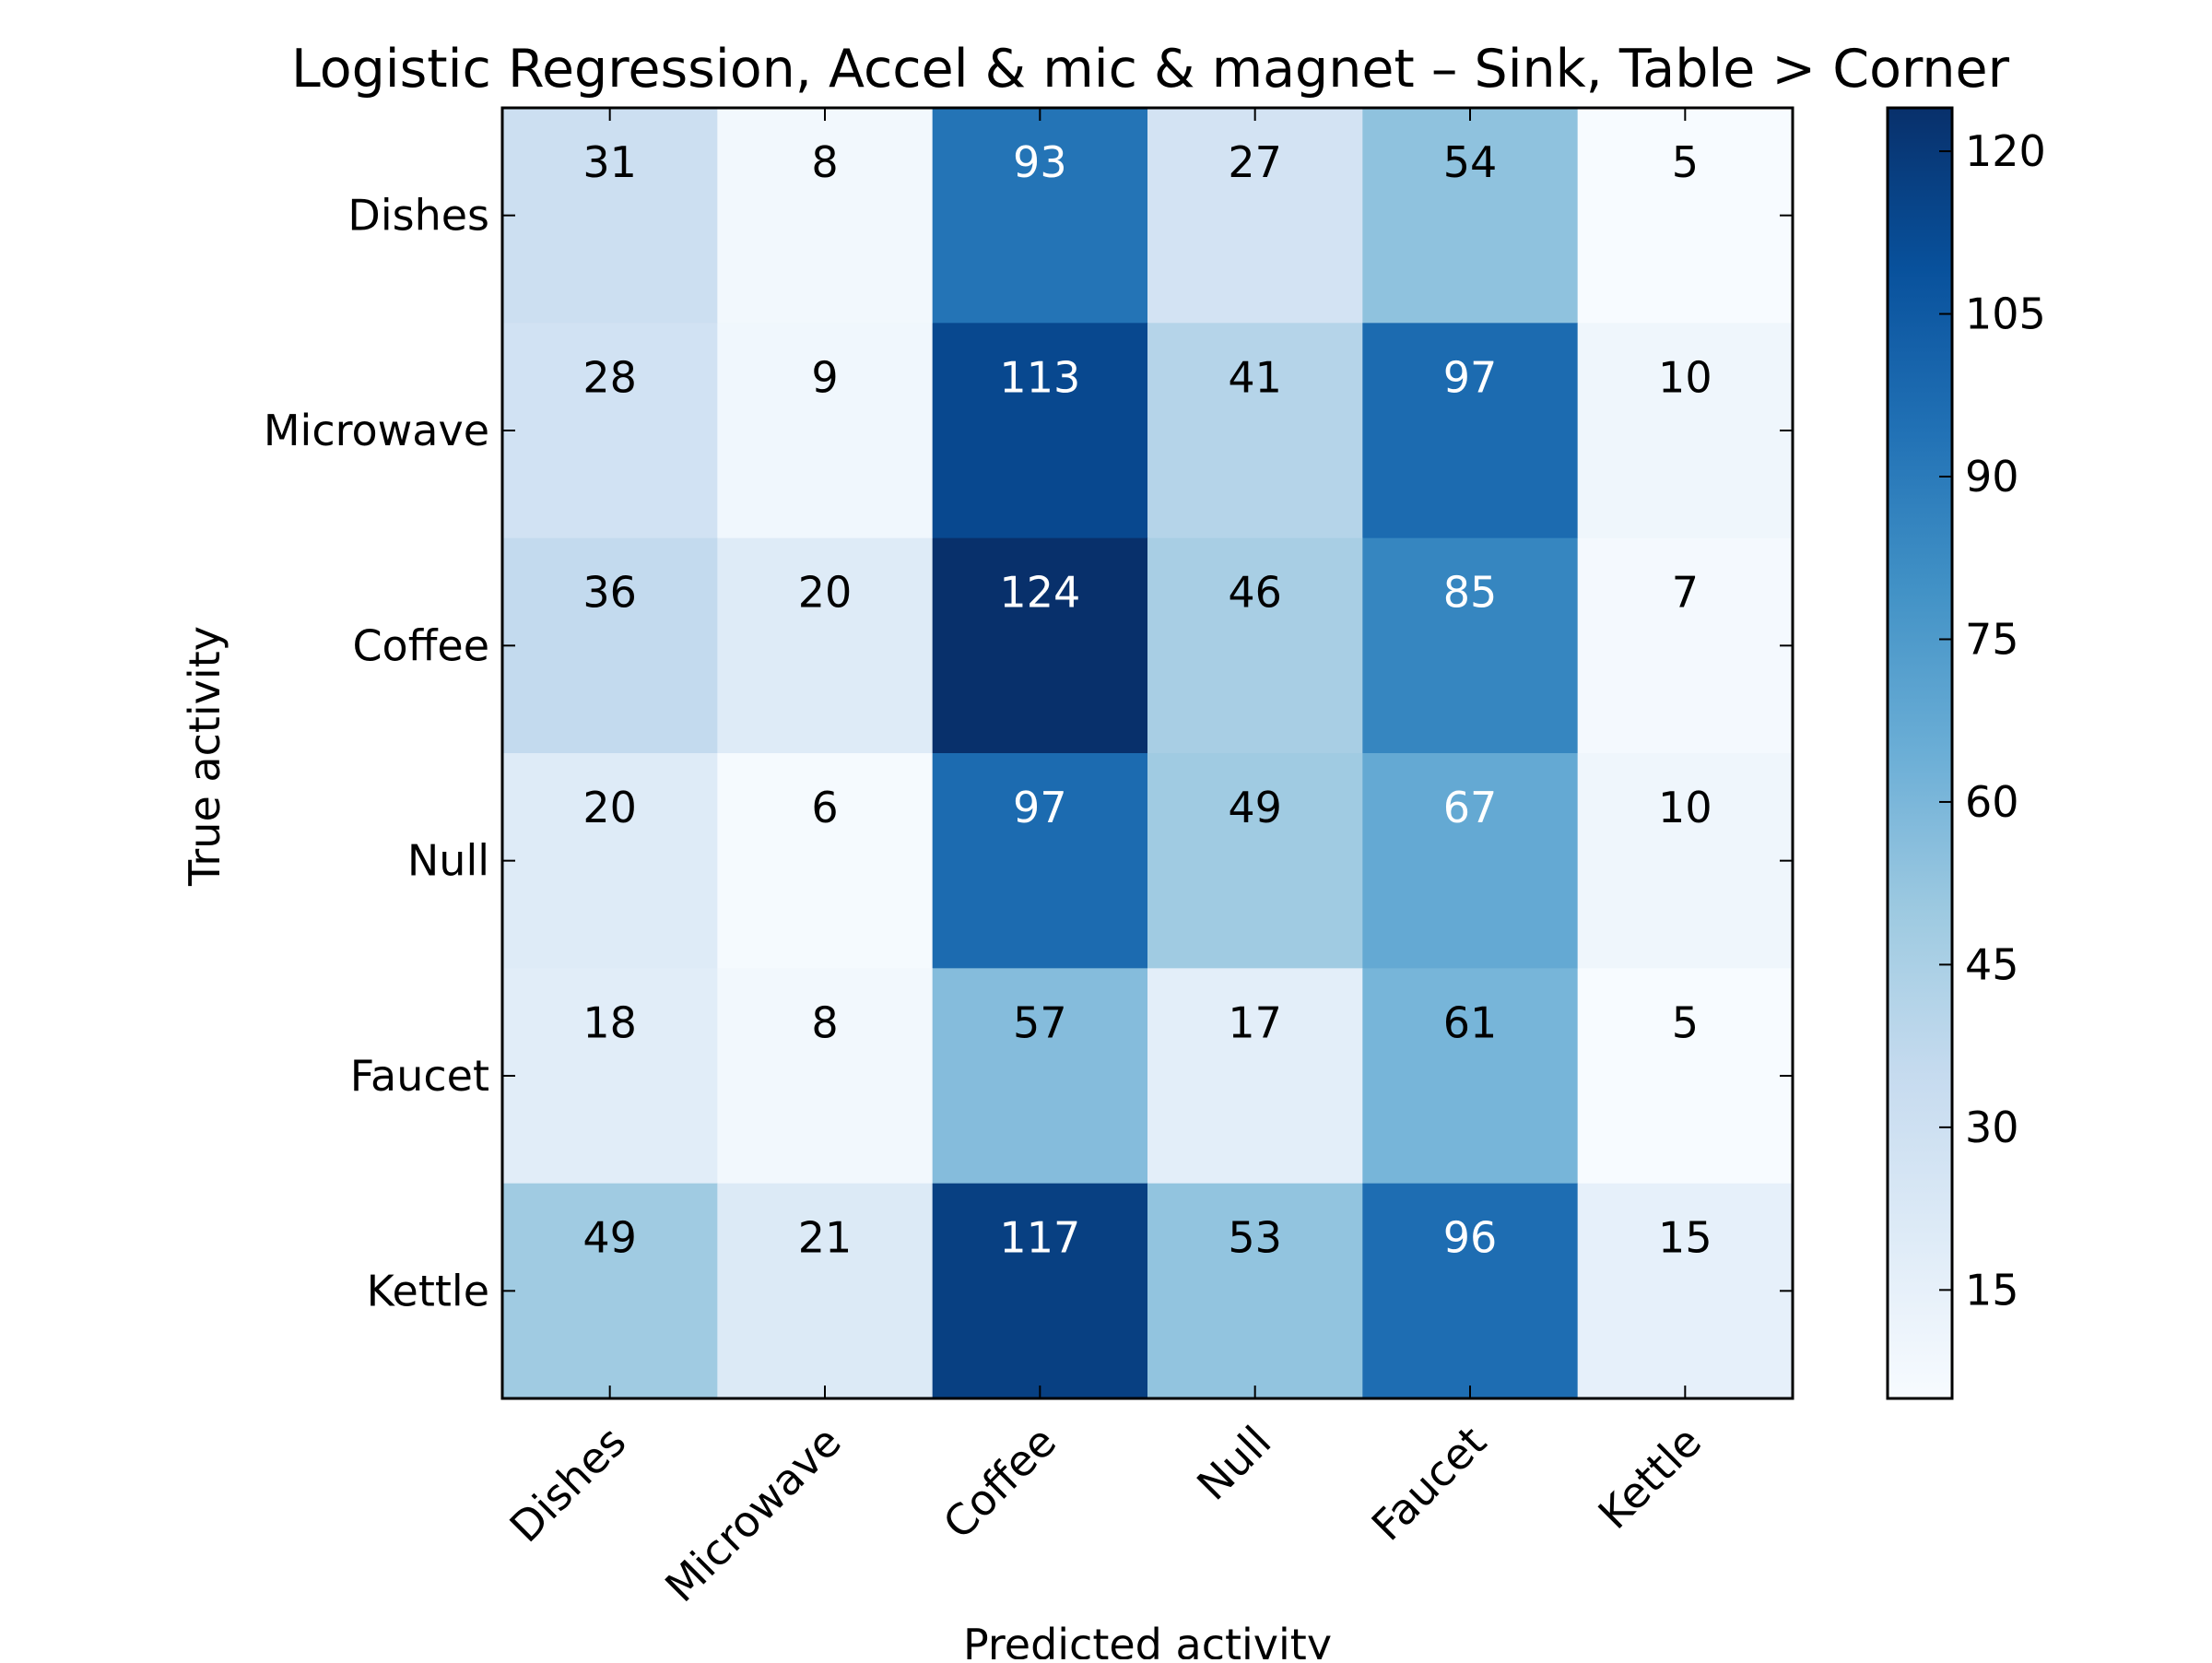 This screenshot has height=1663, width=2212. What do you see at coordinates (609, 593) in the screenshot?
I see `cell-value-2-0: 36` at bounding box center [609, 593].